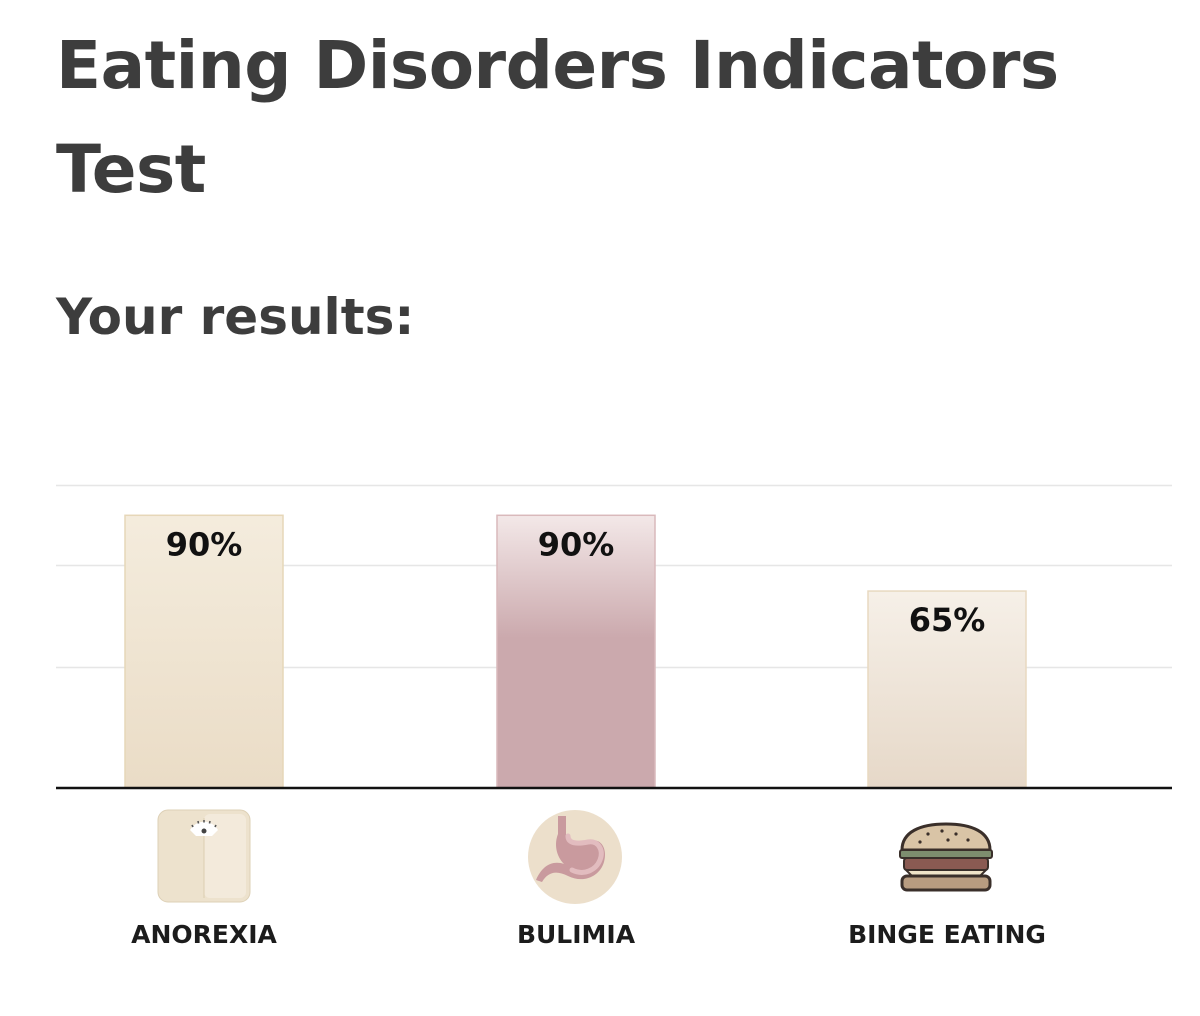  What do you see at coordinates (204, 544) in the screenshot?
I see `bar-value-label-anorexia: 90%` at bounding box center [204, 544].